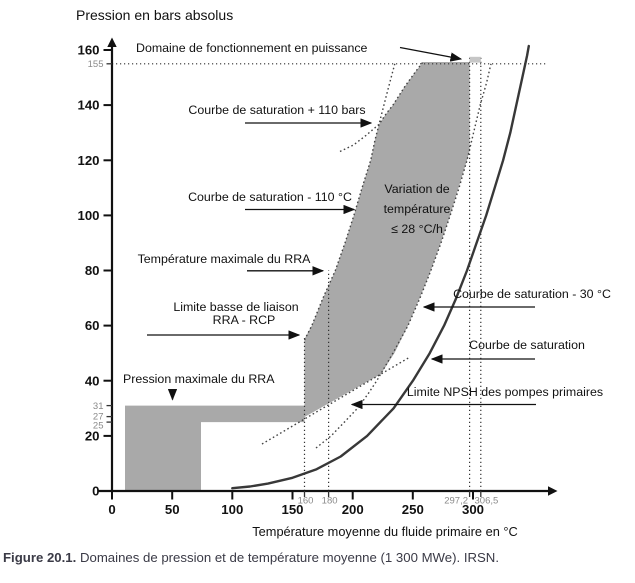 The width and height of the screenshot is (635, 583). What do you see at coordinates (252, 48) in the screenshot?
I see `annotation-domaine-puissance: Domaine de fonctionnement en puissance` at bounding box center [252, 48].